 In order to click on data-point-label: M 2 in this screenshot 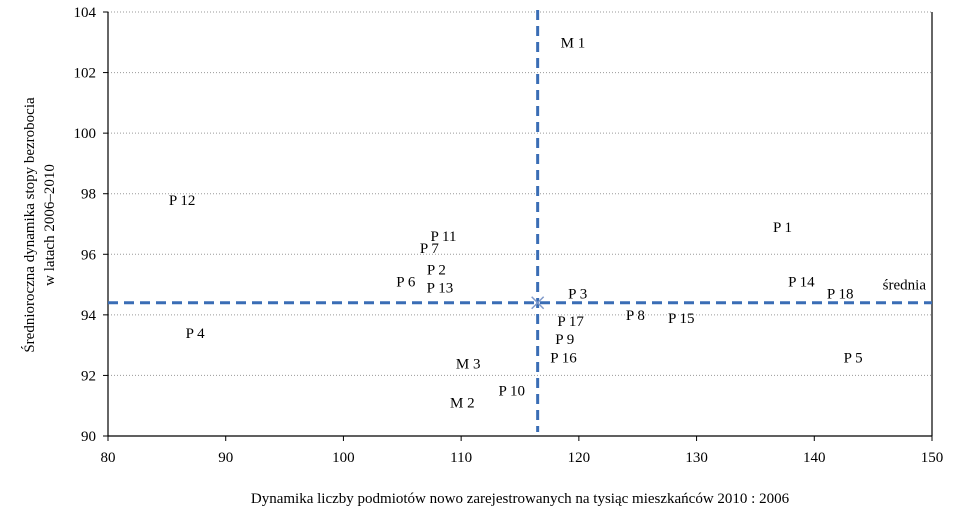, I will do `click(462, 404)`.